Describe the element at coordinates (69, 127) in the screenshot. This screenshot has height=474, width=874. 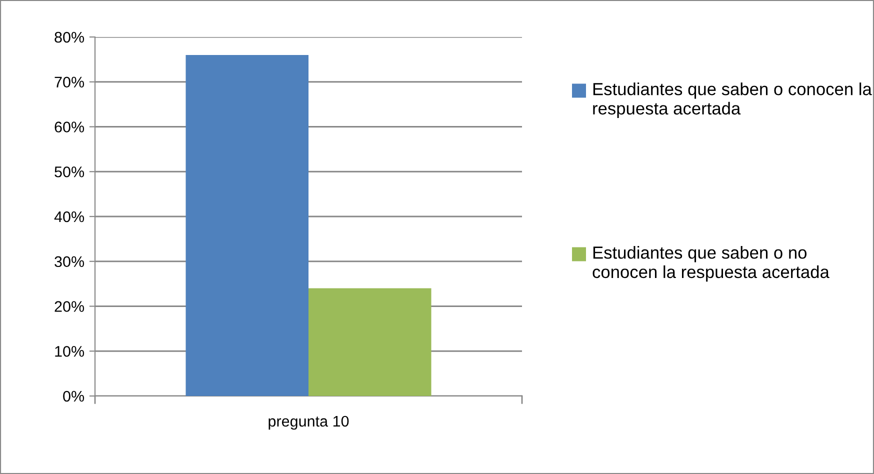
I see `y-tick-label: 60%` at that location.